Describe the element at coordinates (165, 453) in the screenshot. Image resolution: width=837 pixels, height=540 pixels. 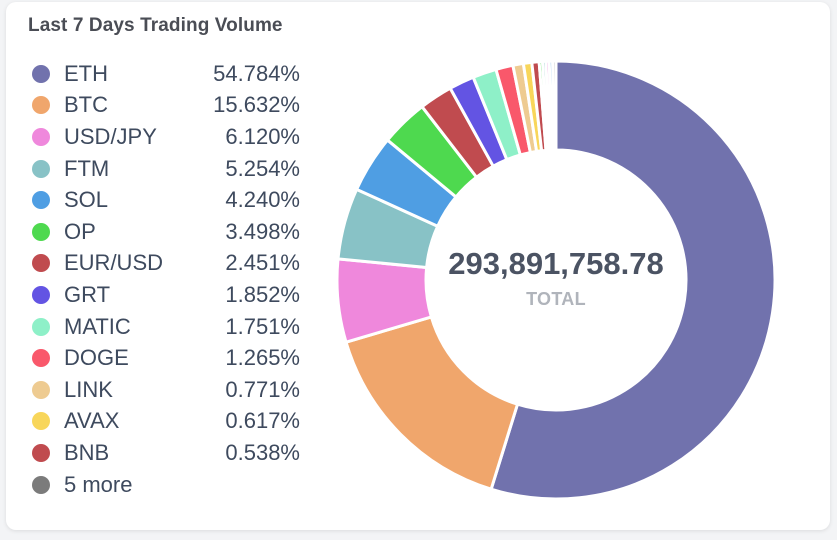
I see `legend-item: BNB 0.538%` at that location.